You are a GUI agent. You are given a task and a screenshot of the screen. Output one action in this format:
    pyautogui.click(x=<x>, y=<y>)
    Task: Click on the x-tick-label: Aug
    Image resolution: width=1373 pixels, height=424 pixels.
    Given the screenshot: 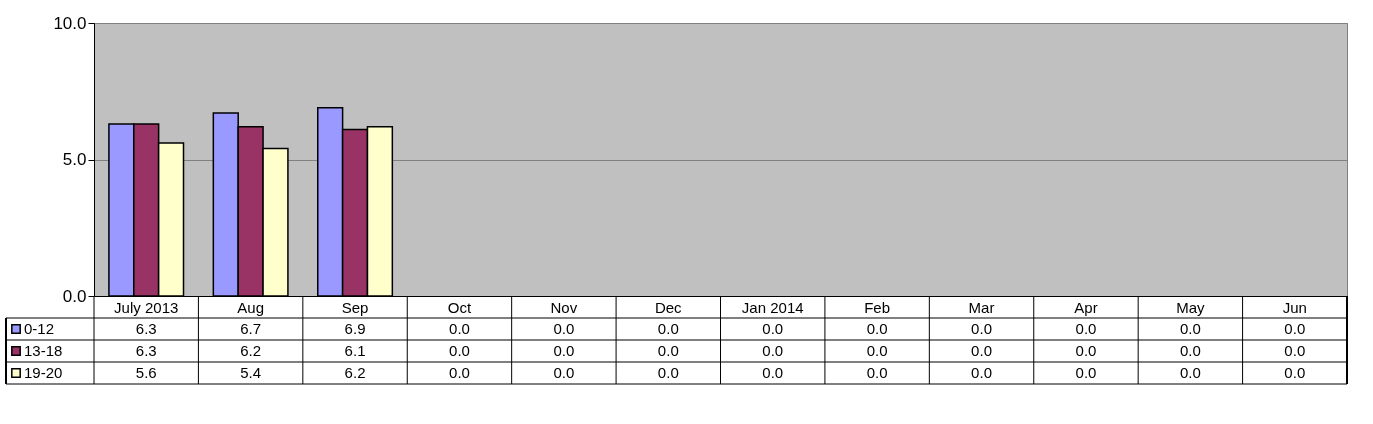 What is the action you would take?
    pyautogui.click(x=250, y=307)
    